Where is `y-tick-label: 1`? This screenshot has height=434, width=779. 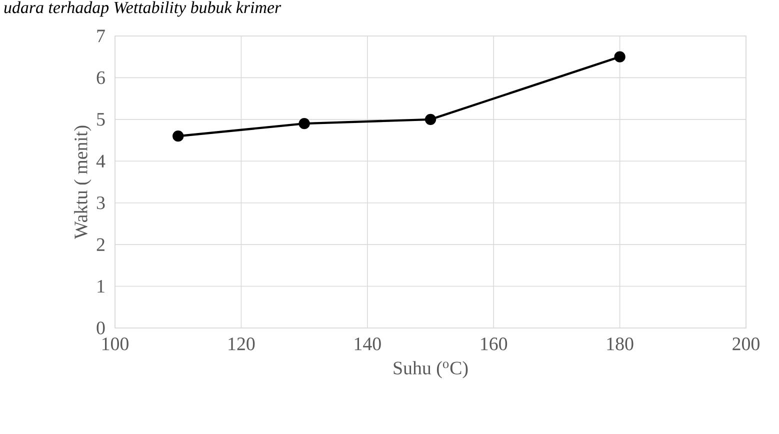
y-tick-label: 1 is located at coordinates (101, 286).